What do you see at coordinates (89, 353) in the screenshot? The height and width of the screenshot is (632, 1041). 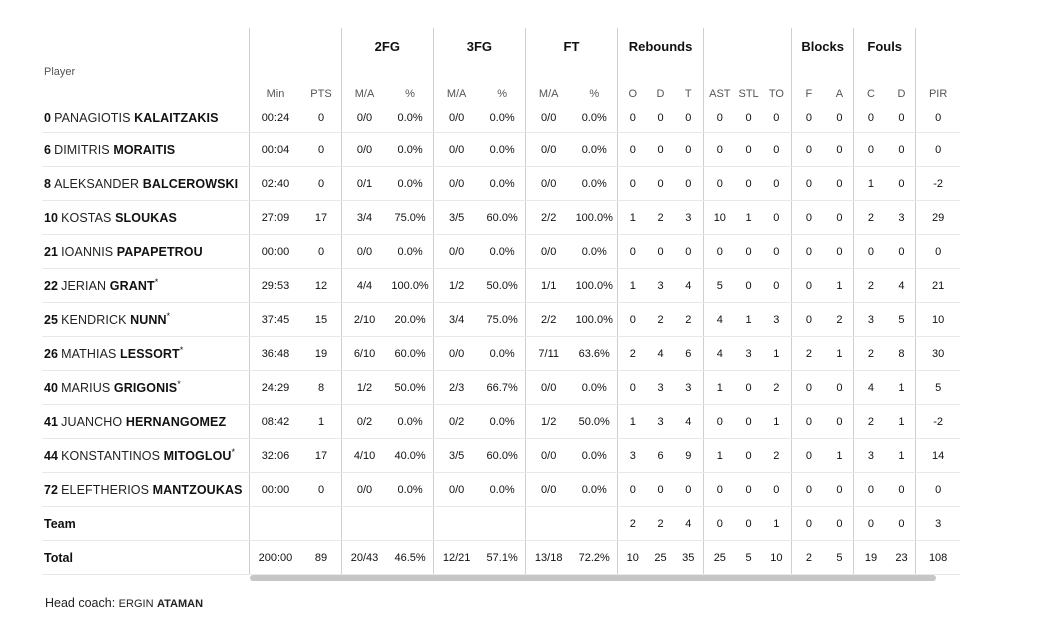 I see `player-first-name: MATHIAS` at bounding box center [89, 353].